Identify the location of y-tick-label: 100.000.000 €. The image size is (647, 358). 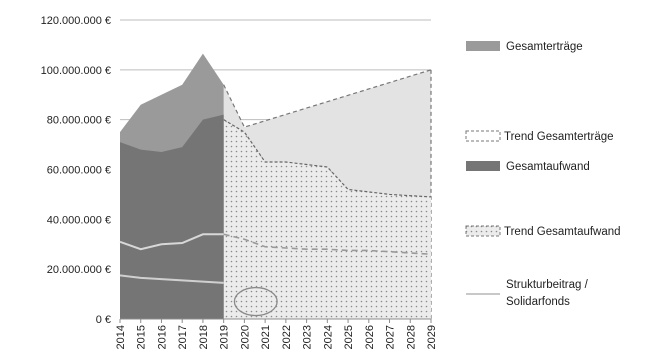
(76, 71).